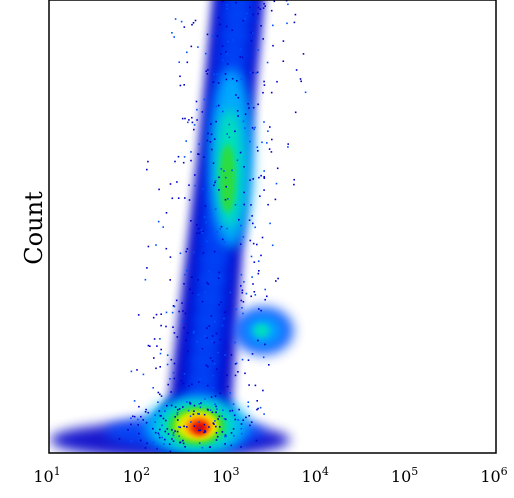 This screenshot has height=498, width=514. Describe the element at coordinates (404, 475) in the screenshot. I see `x-tick-label: 10⁵` at that location.